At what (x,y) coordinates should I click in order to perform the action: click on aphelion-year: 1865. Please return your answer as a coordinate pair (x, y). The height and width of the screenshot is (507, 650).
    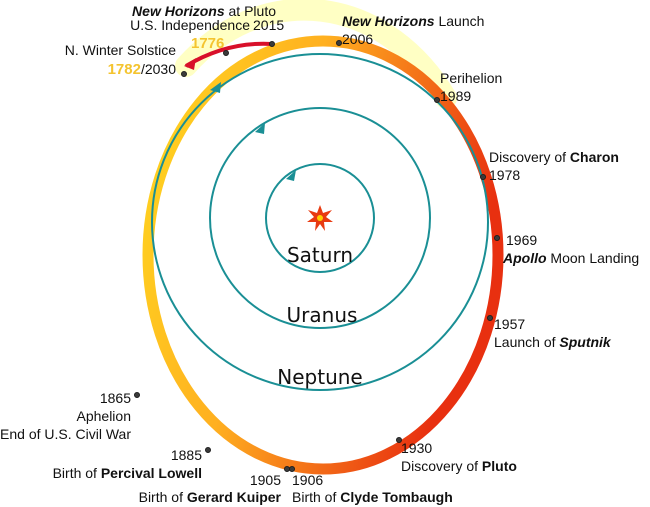
    Looking at the image, I should click on (115, 398).